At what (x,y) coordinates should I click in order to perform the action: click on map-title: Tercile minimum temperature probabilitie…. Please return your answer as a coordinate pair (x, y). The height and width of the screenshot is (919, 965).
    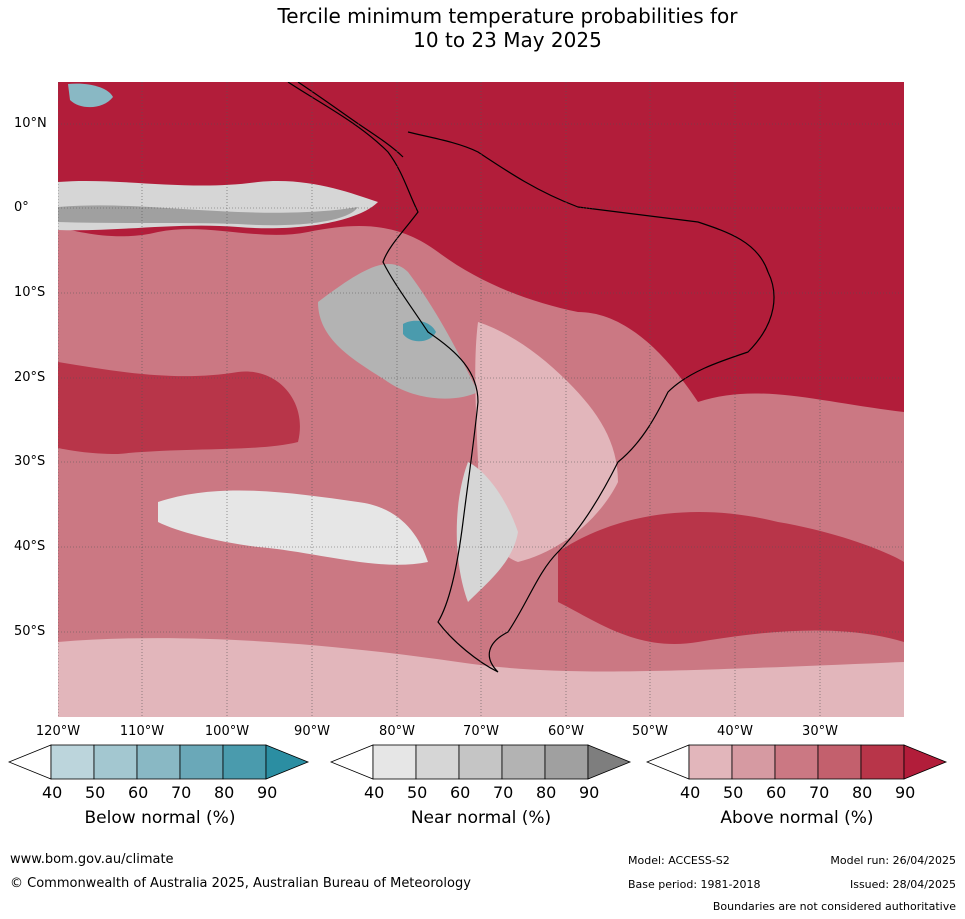
    Looking at the image, I should click on (482, 28).